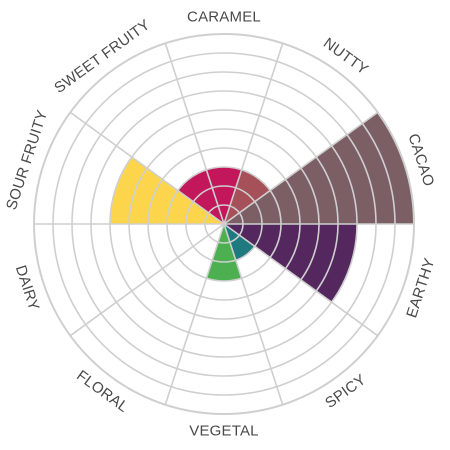  Describe the element at coordinates (224, 195) in the screenshot. I see `wedge-caramel` at that location.